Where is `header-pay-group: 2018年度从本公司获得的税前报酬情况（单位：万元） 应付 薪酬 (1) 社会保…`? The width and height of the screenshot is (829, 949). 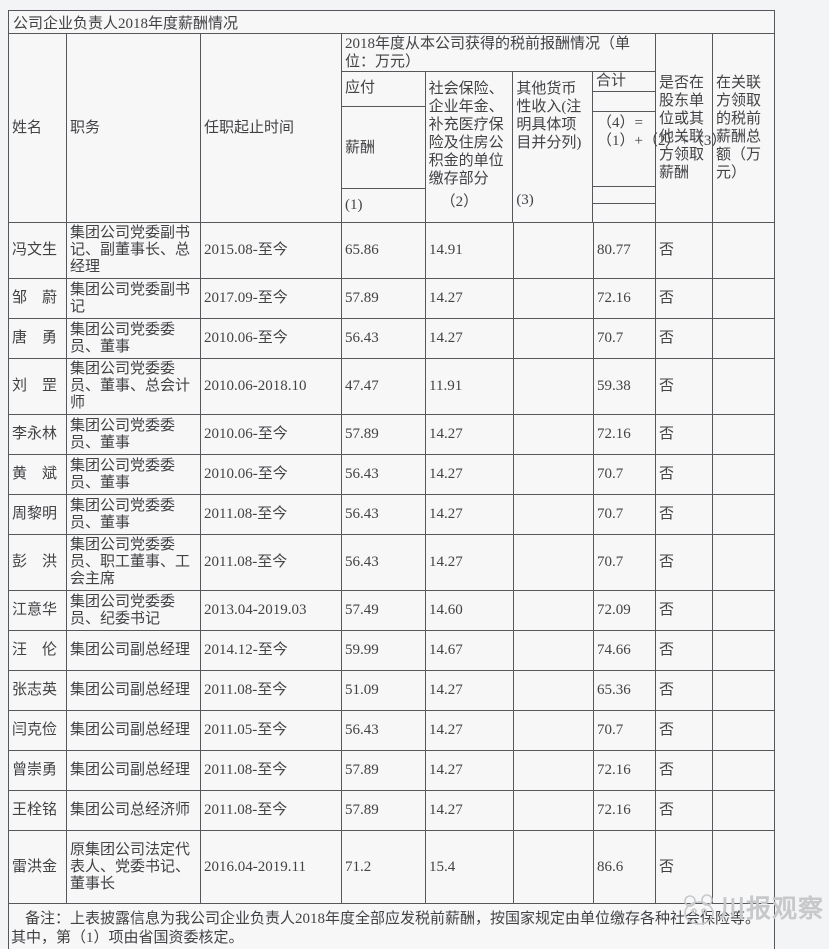 header-pay-group: 2018年度从本公司获得的税前报酬情况（单位：万元） 应付 薪酬 (1) 社会保… is located at coordinates (534, 128).